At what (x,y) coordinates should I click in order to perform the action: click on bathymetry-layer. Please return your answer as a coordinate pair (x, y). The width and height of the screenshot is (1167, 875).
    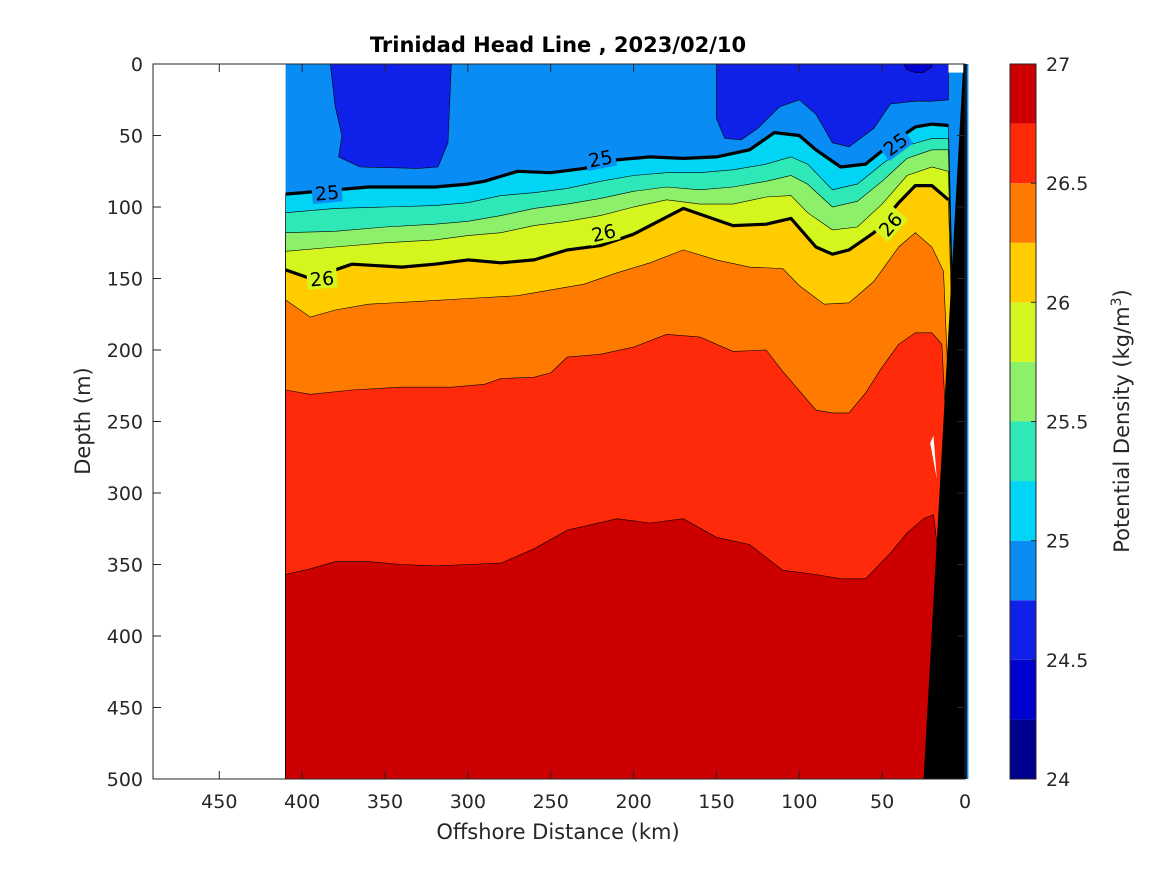
    Looking at the image, I should click on (945, 421).